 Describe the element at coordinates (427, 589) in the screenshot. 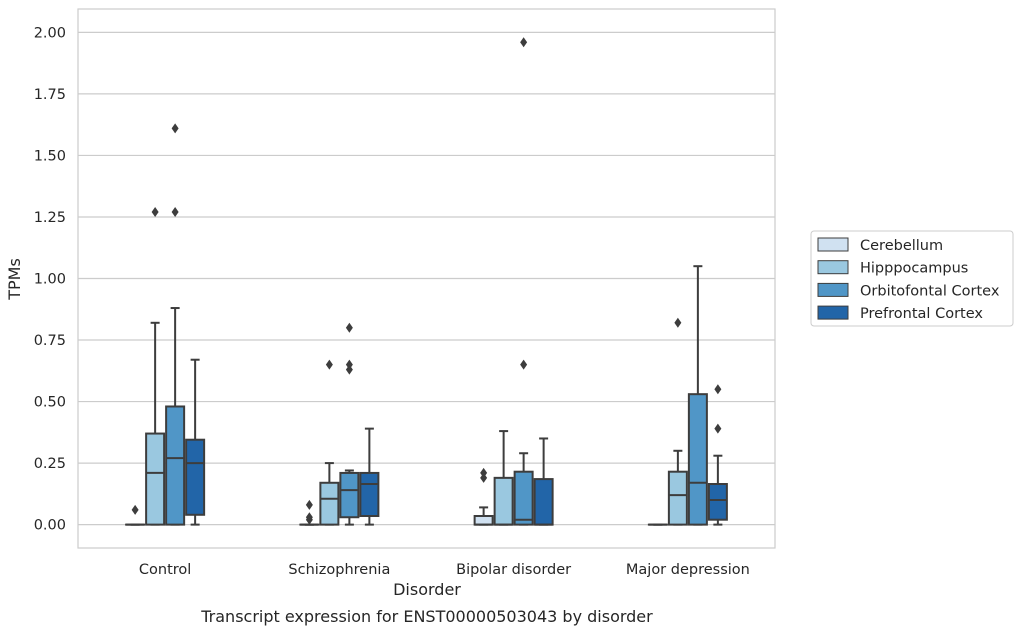

I see `x-axis-label: Disorder` at that location.